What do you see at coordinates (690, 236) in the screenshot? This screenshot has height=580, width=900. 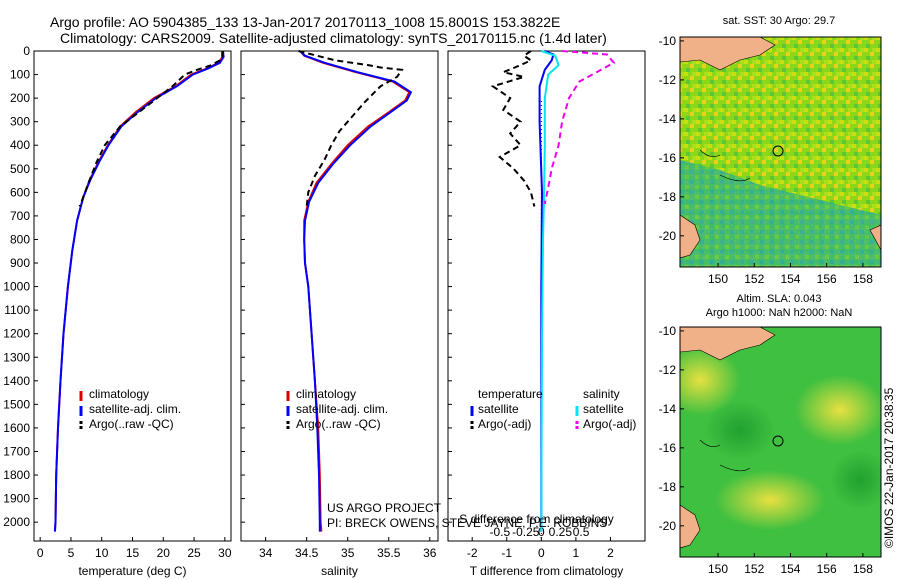 I see `land-australia` at bounding box center [690, 236].